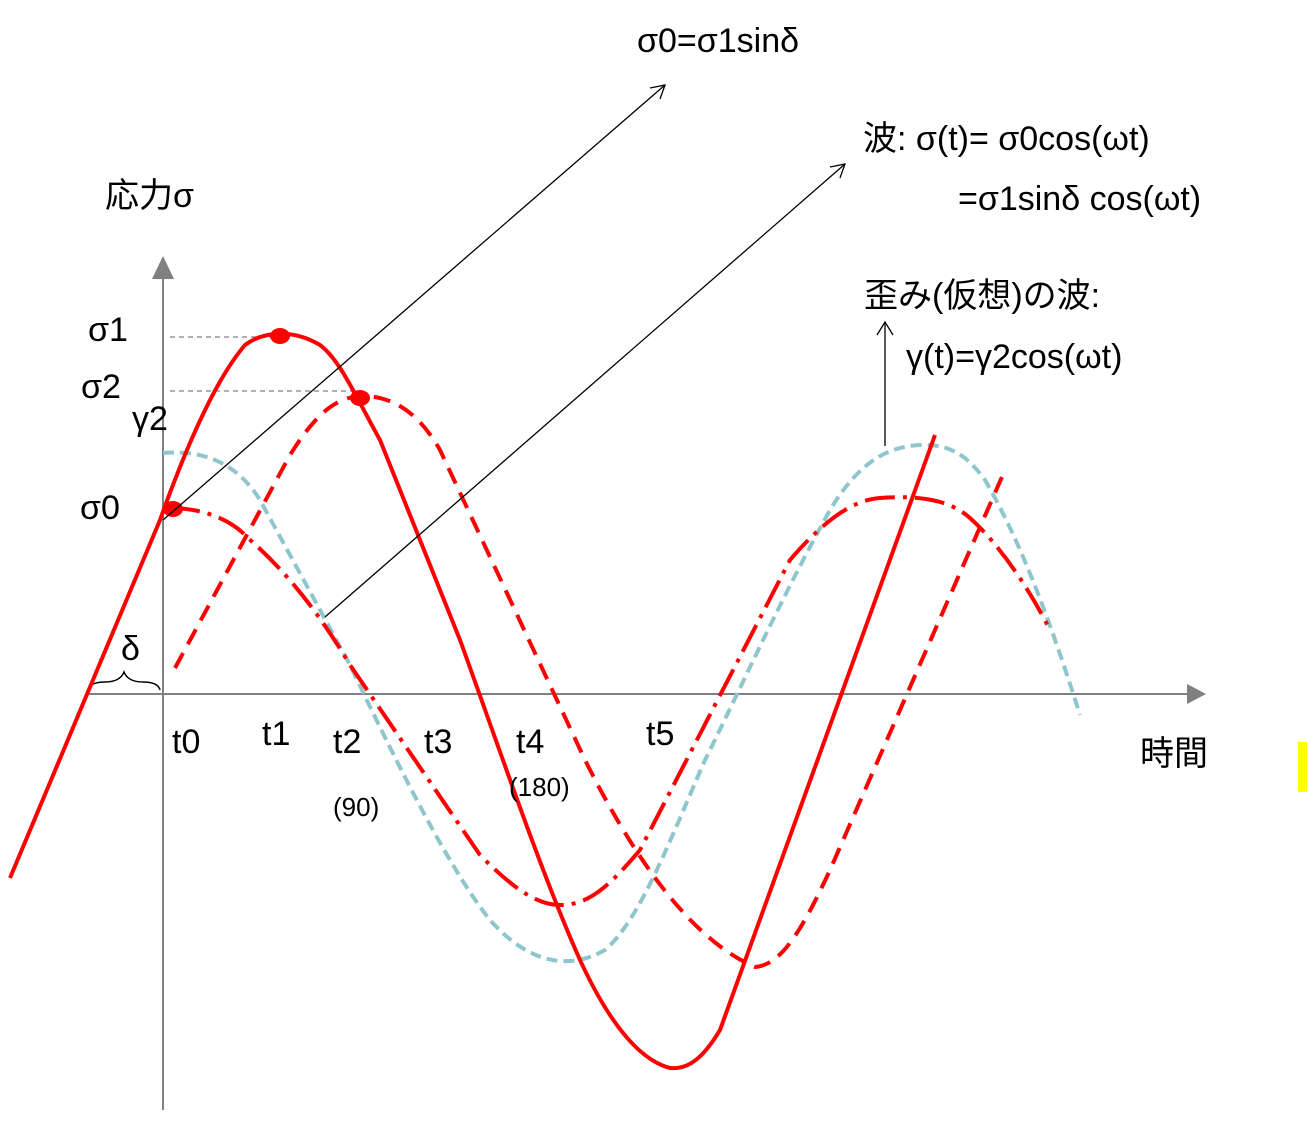 This screenshot has width=1307, height=1122. What do you see at coordinates (266, 422) in the screenshot?
I see `key-points` at bounding box center [266, 422].